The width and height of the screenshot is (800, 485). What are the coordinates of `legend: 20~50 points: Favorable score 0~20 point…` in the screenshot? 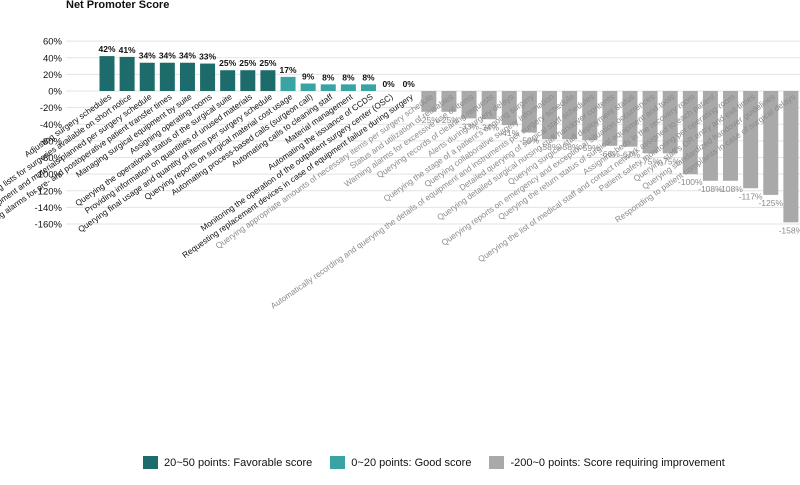 It's located at (434, 462).